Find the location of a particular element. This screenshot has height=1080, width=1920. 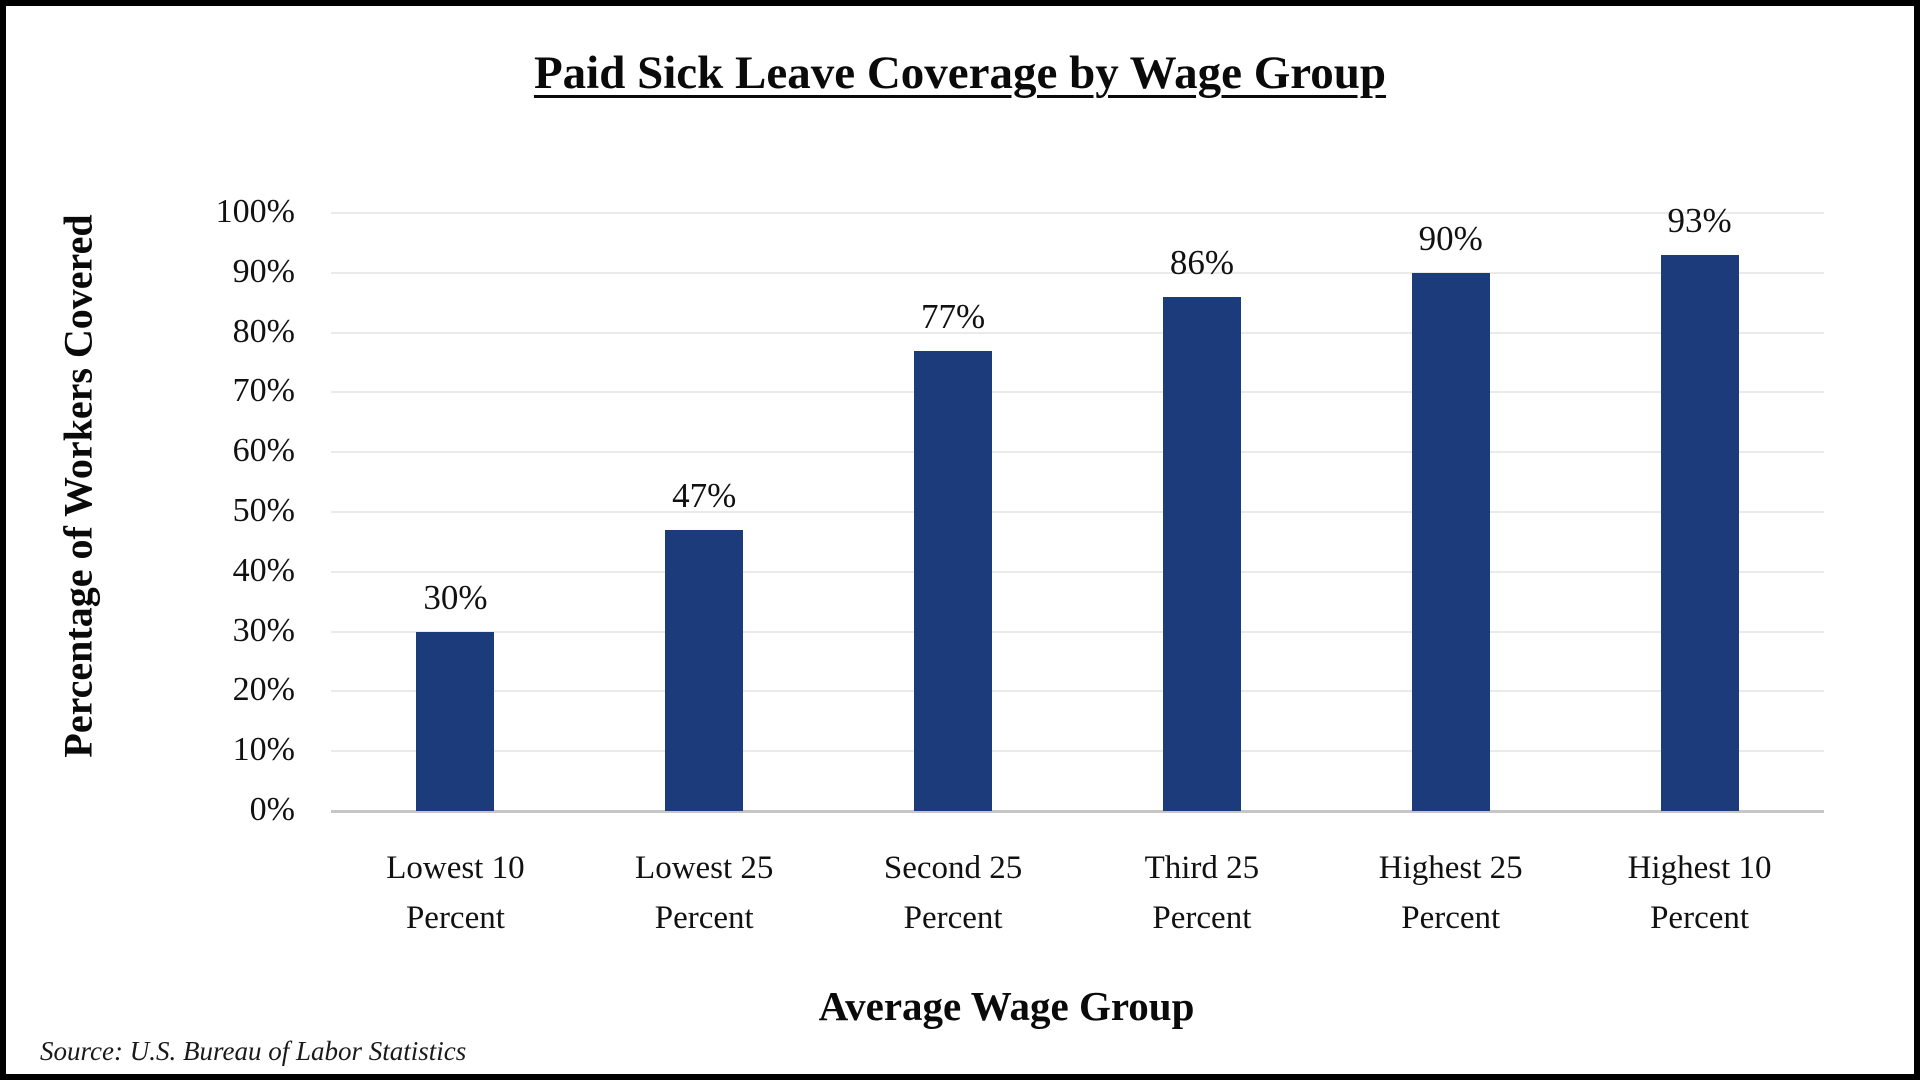

y-tick-label: 40% is located at coordinates (263, 571).